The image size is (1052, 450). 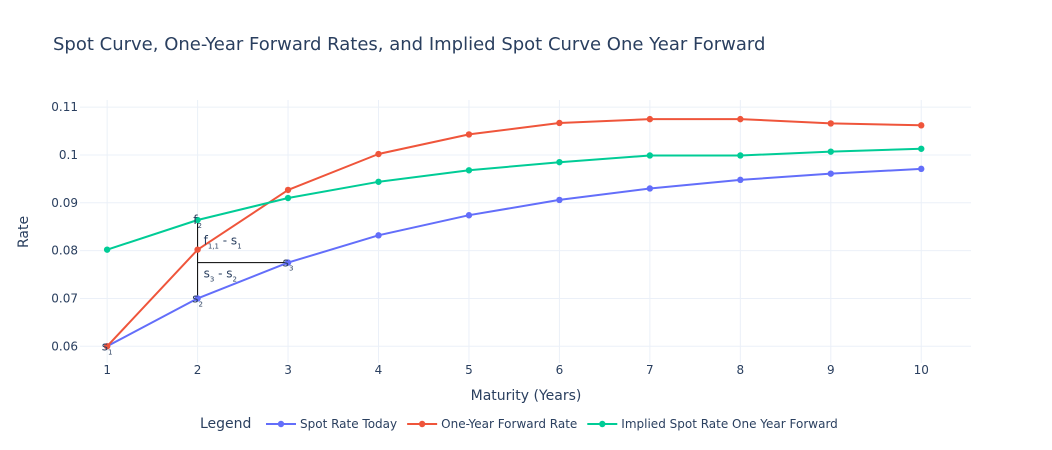 What do you see at coordinates (560, 370) in the screenshot?
I see `x-tick-label: 6` at bounding box center [560, 370].